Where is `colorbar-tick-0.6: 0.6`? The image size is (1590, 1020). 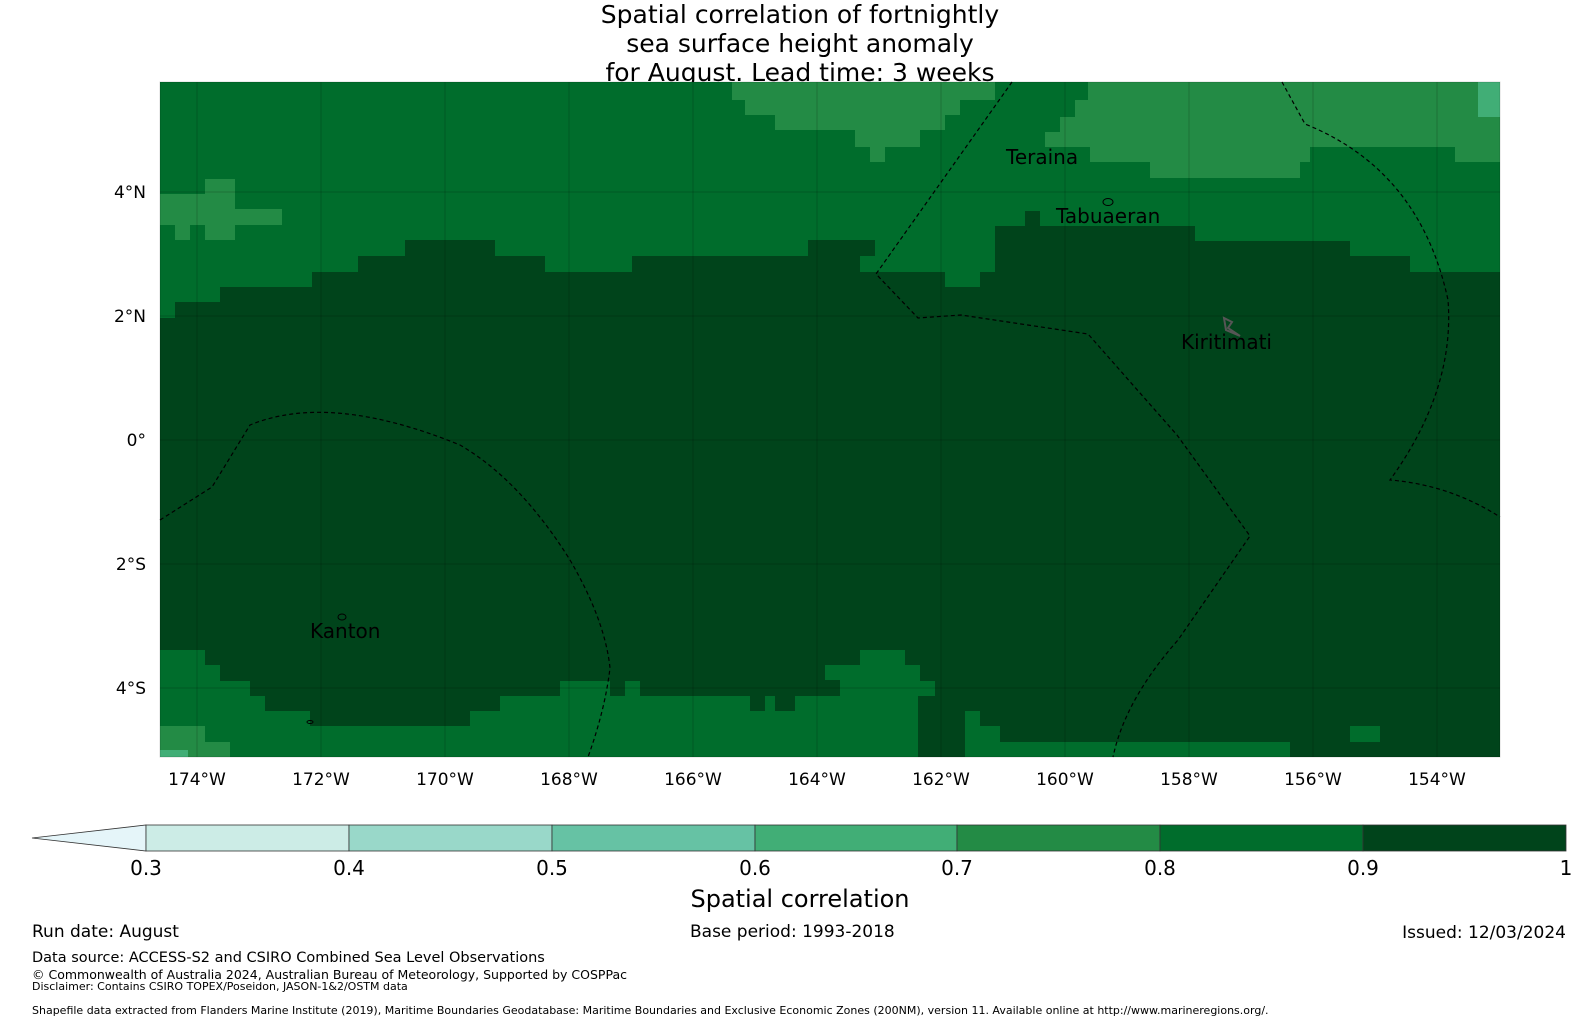 colorbar-tick-0.6: 0.6 is located at coordinates (755, 868).